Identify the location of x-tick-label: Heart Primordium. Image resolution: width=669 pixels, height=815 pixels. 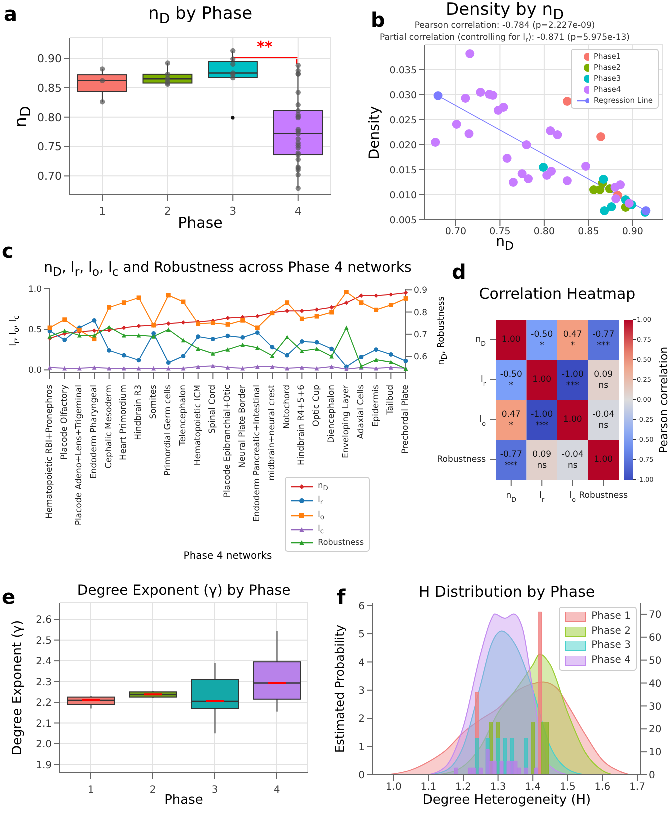
(124, 422).